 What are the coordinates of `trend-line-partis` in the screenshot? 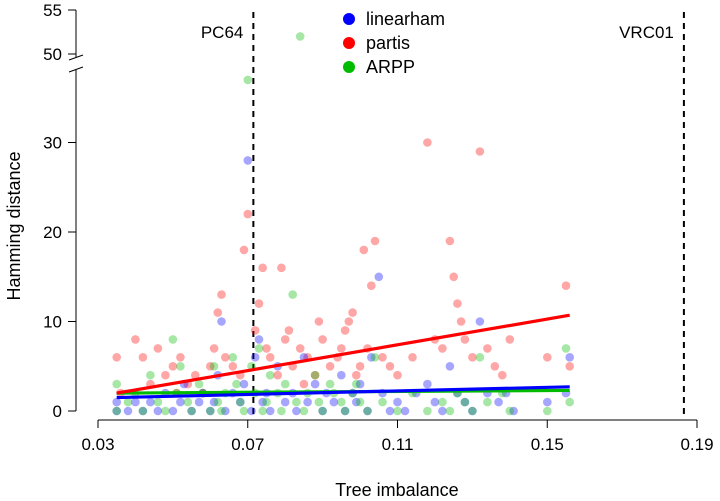 It's located at (343, 354).